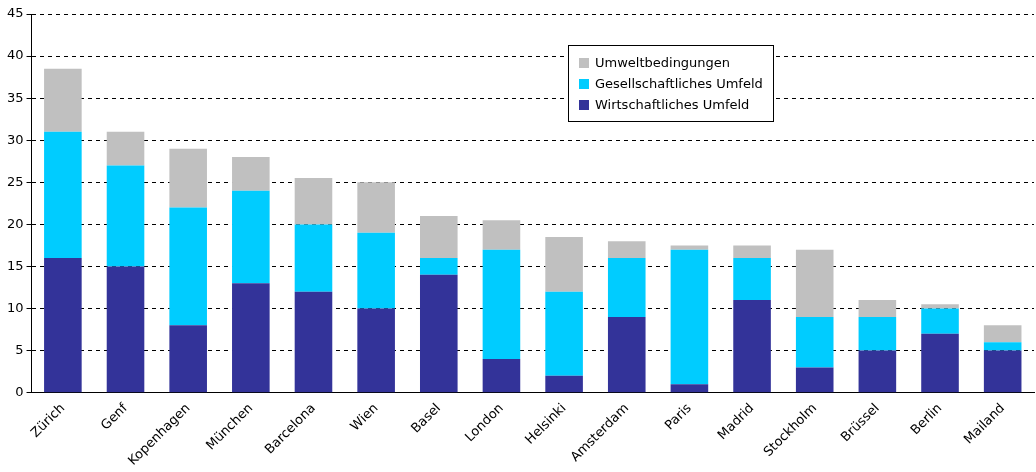 This screenshot has height=472, width=1036. Describe the element at coordinates (15, 223) in the screenshot. I see `y-tick-label: 20` at that location.